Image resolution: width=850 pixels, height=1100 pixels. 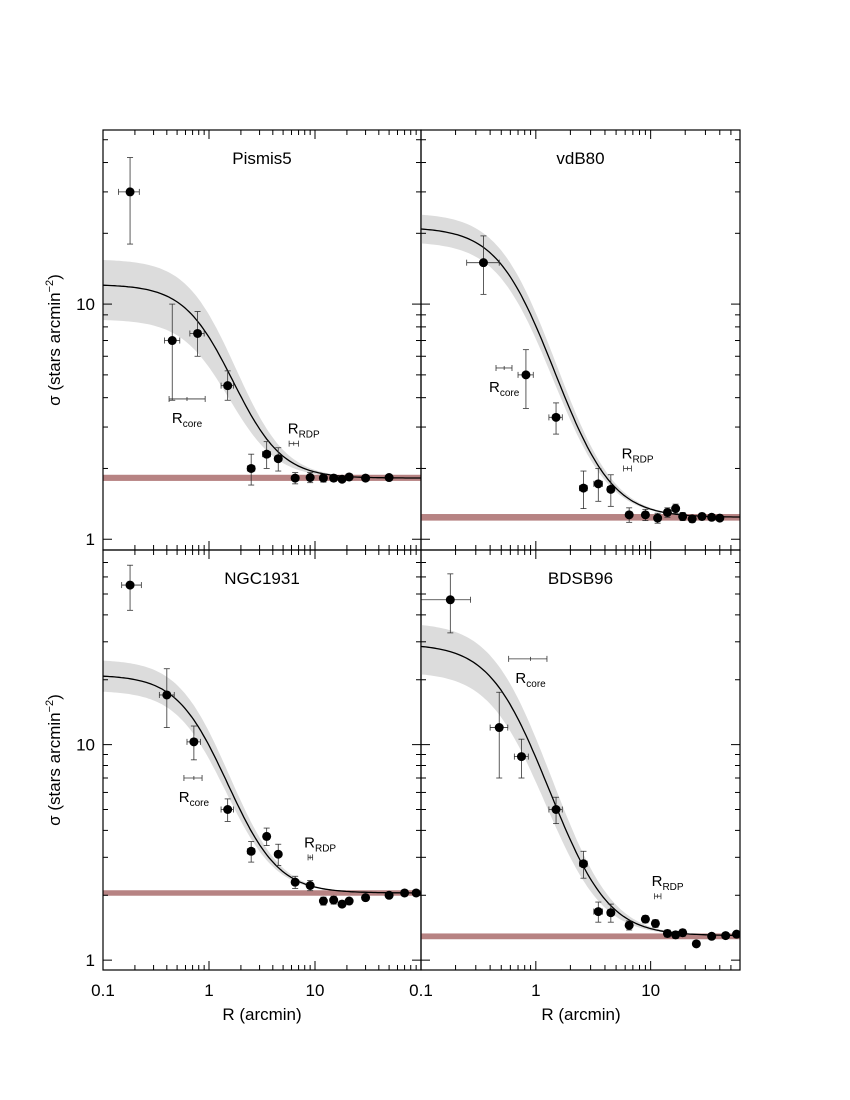 I want to click on panel-bdsb96-core-label-main: R, so click(x=520, y=678).